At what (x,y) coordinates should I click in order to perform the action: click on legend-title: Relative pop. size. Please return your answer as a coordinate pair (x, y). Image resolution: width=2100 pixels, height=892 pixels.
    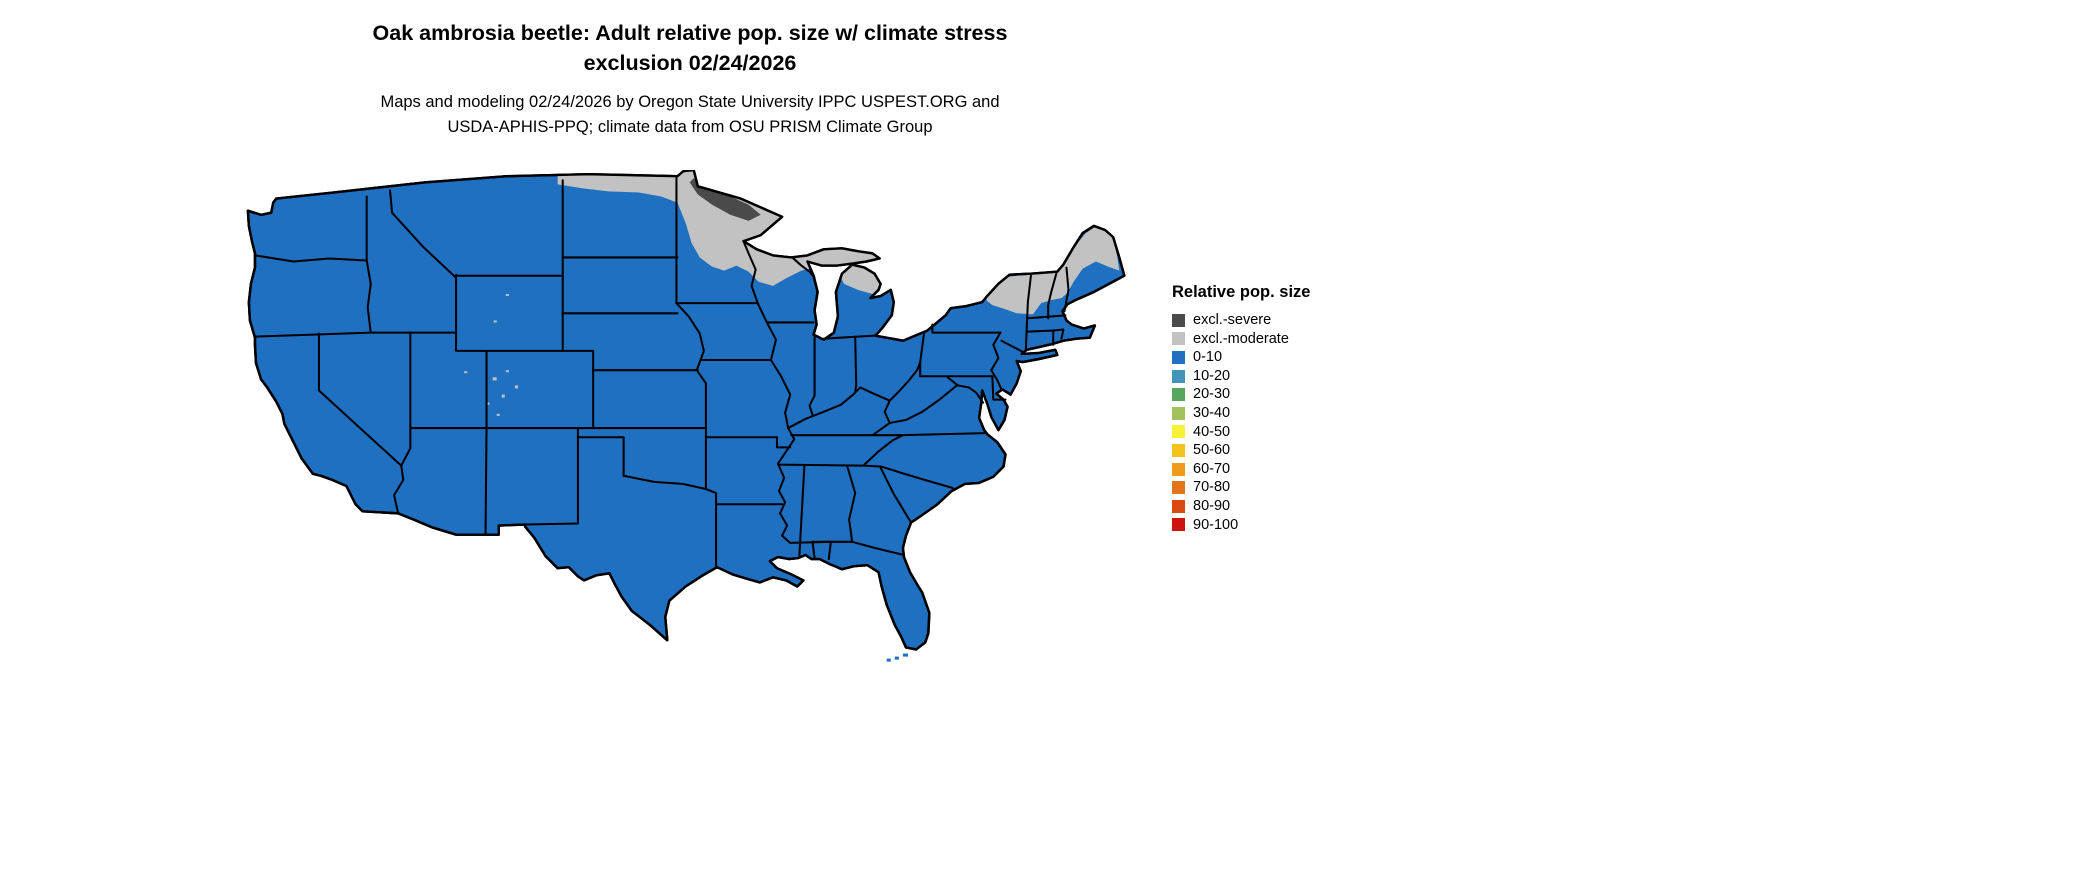
    Looking at the image, I should click on (1241, 292).